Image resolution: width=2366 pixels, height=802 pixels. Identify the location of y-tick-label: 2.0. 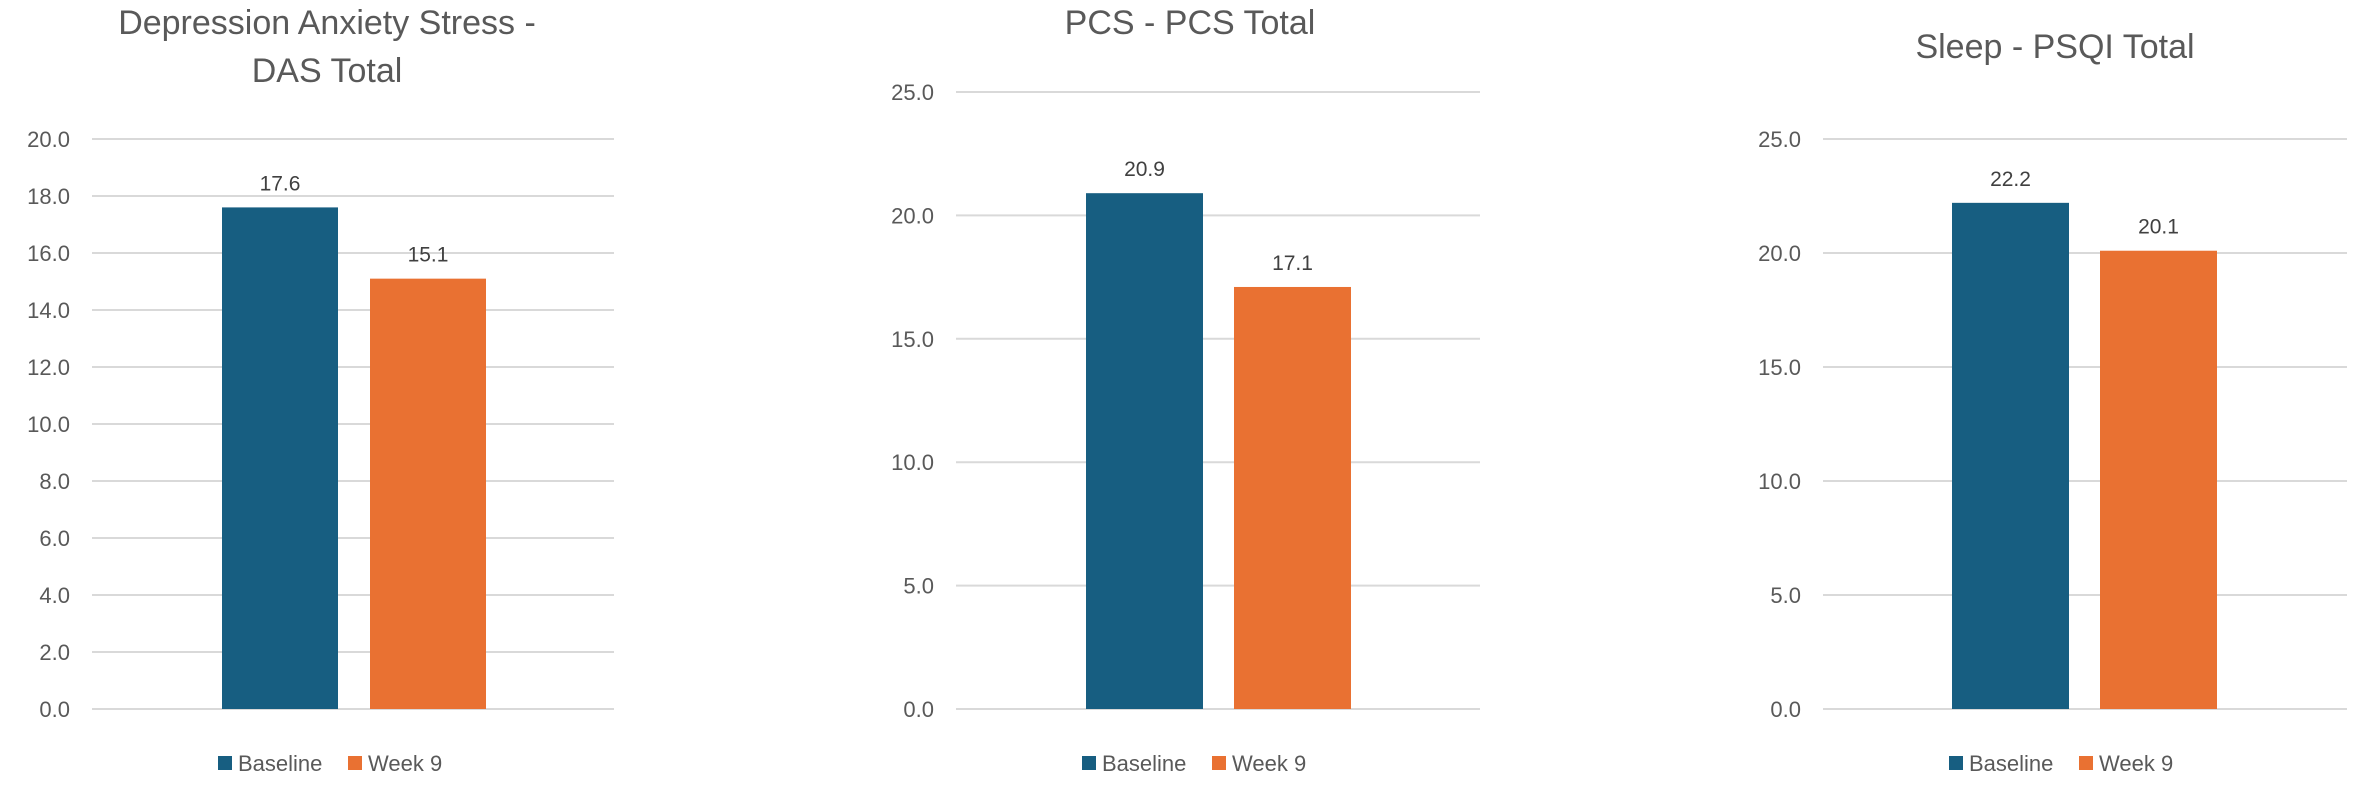
(54, 652).